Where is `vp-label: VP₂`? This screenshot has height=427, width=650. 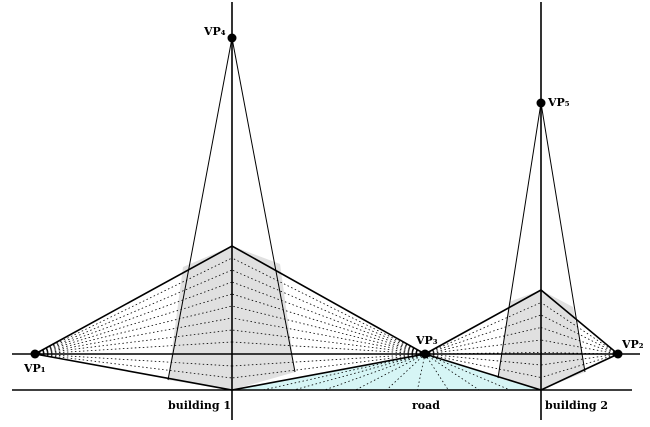
vp-label: VP₂ is located at coordinates (632, 344).